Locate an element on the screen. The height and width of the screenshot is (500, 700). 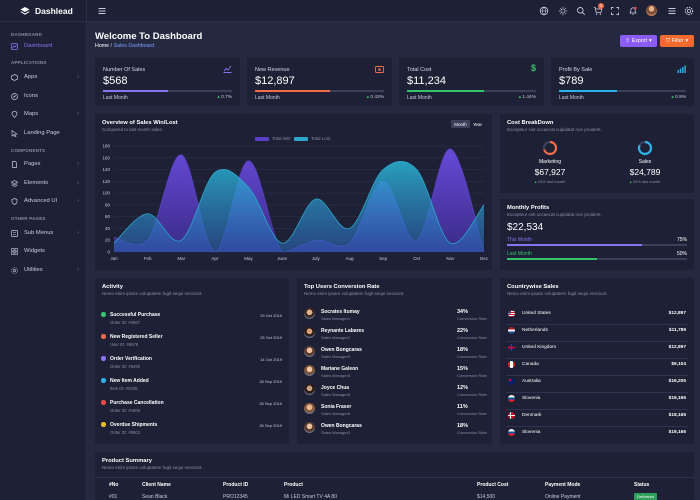
table-cell-cost: $14,500 is located at coordinates (486, 497).